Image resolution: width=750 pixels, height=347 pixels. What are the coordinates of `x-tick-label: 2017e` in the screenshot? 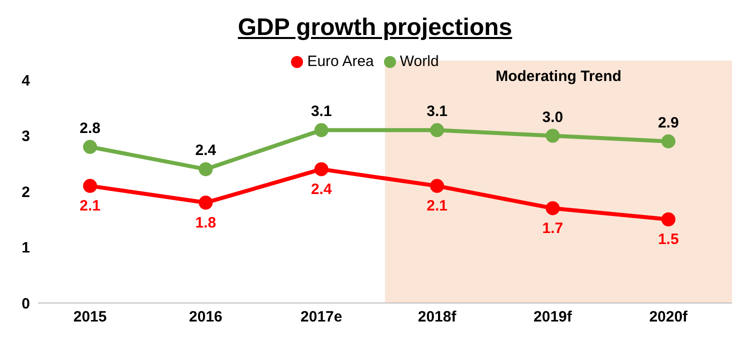 It's located at (321, 317).